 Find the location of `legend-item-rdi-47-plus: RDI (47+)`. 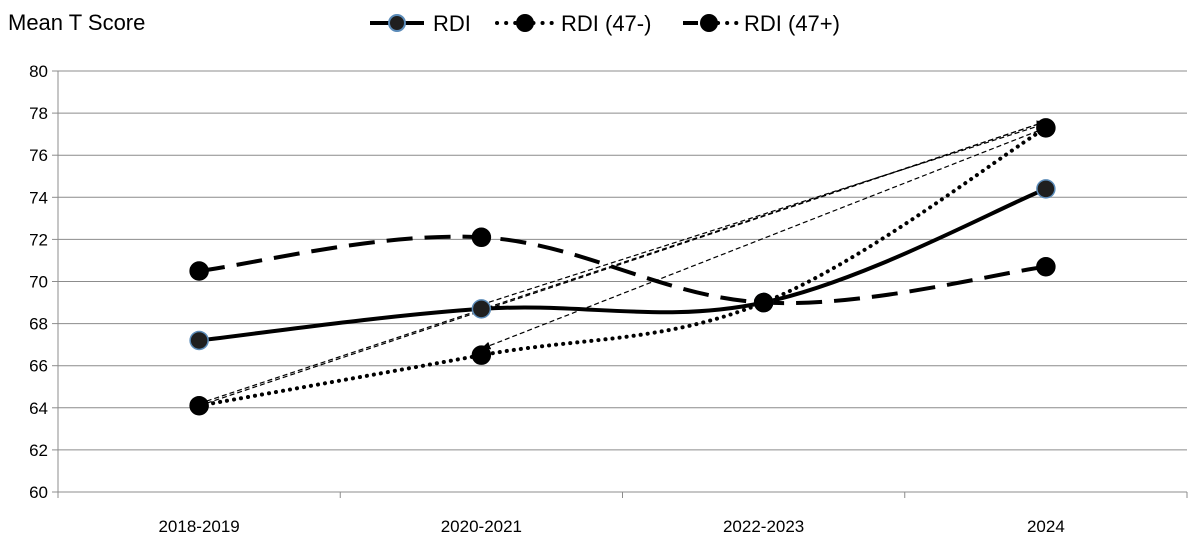

legend-item-rdi-47-plus: RDI (47+) is located at coordinates (761, 23).